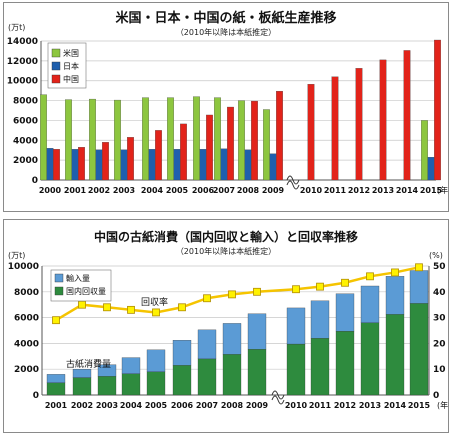 This screenshot has width=450, height=435. What do you see at coordinates (359, 190) in the screenshot?
I see `x-tick-label: 2012` at bounding box center [359, 190].